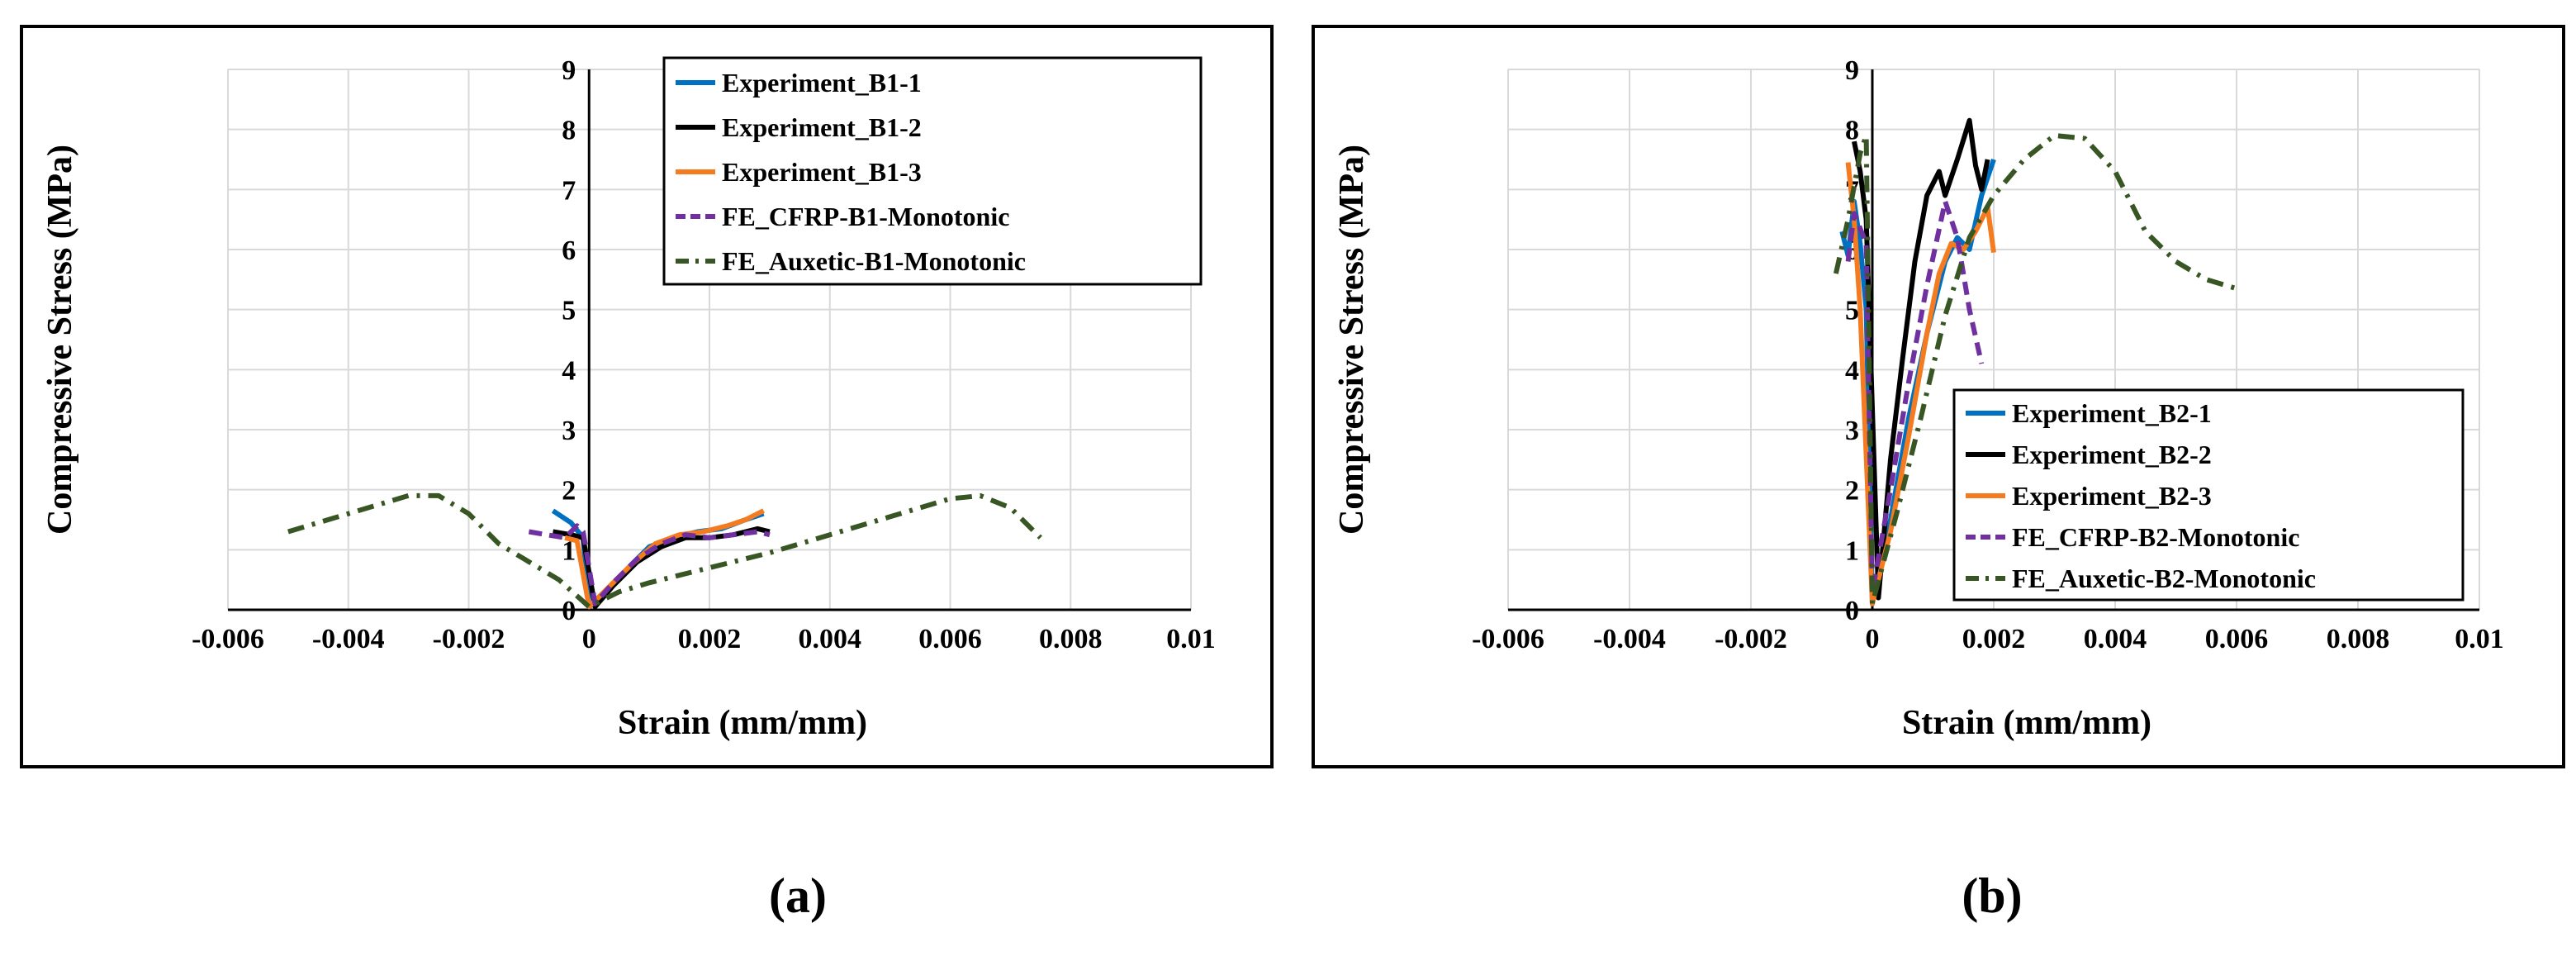 This screenshot has height=956, width=2576. I want to click on series-line-FE_Auxetic-B1-Monotonic, so click(664, 551).